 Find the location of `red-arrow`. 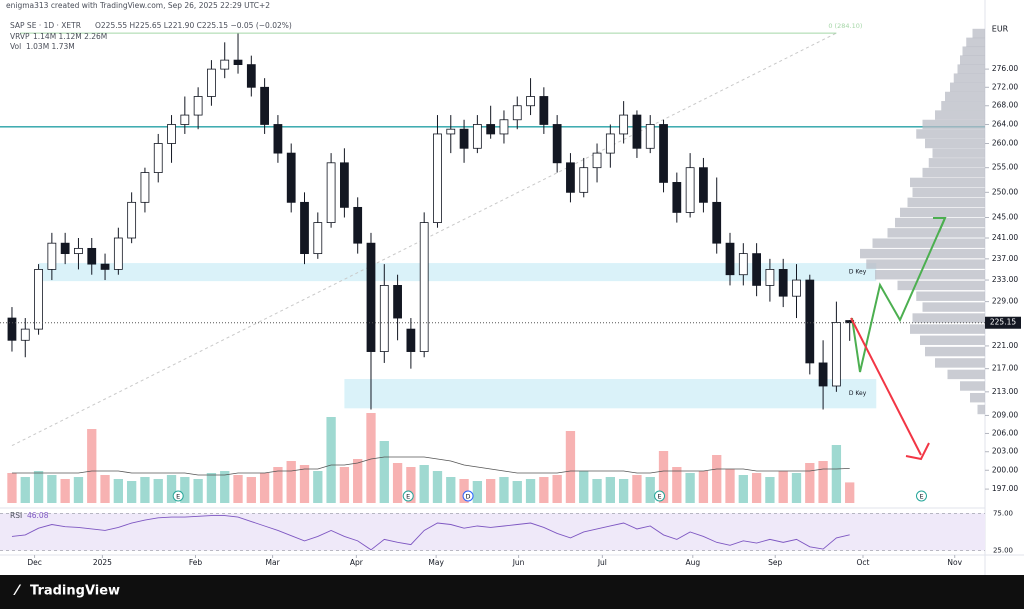

red-arrow is located at coordinates (886, 386).